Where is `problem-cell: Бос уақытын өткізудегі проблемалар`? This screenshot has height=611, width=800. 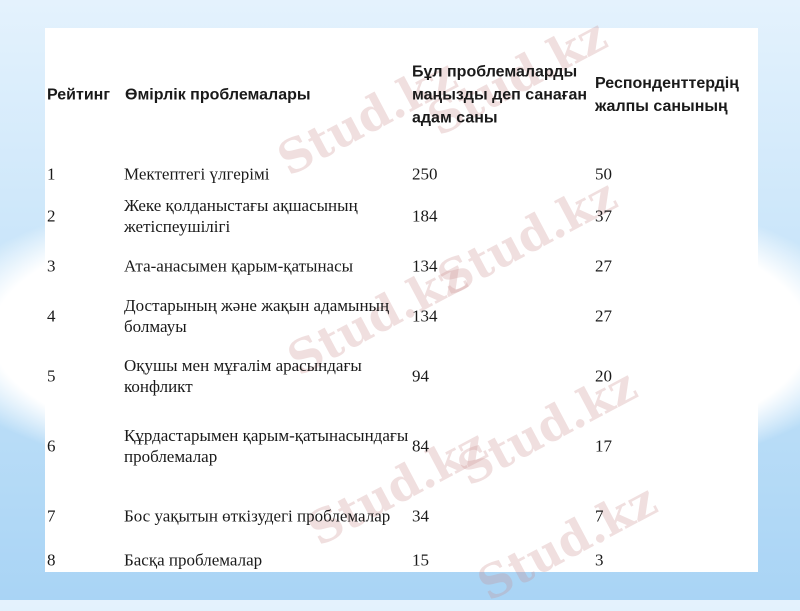
problem-cell: Бос уақытын өткізудегі проблемалар is located at coordinates (257, 516).